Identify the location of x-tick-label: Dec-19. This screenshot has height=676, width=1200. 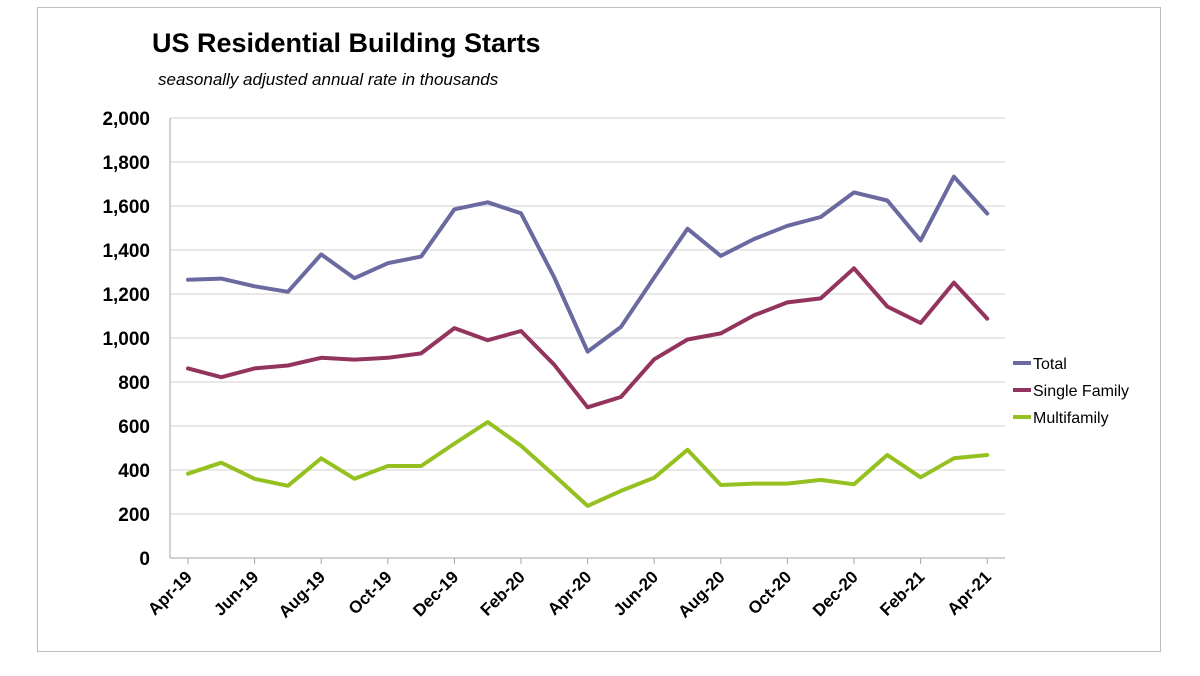
(435, 593).